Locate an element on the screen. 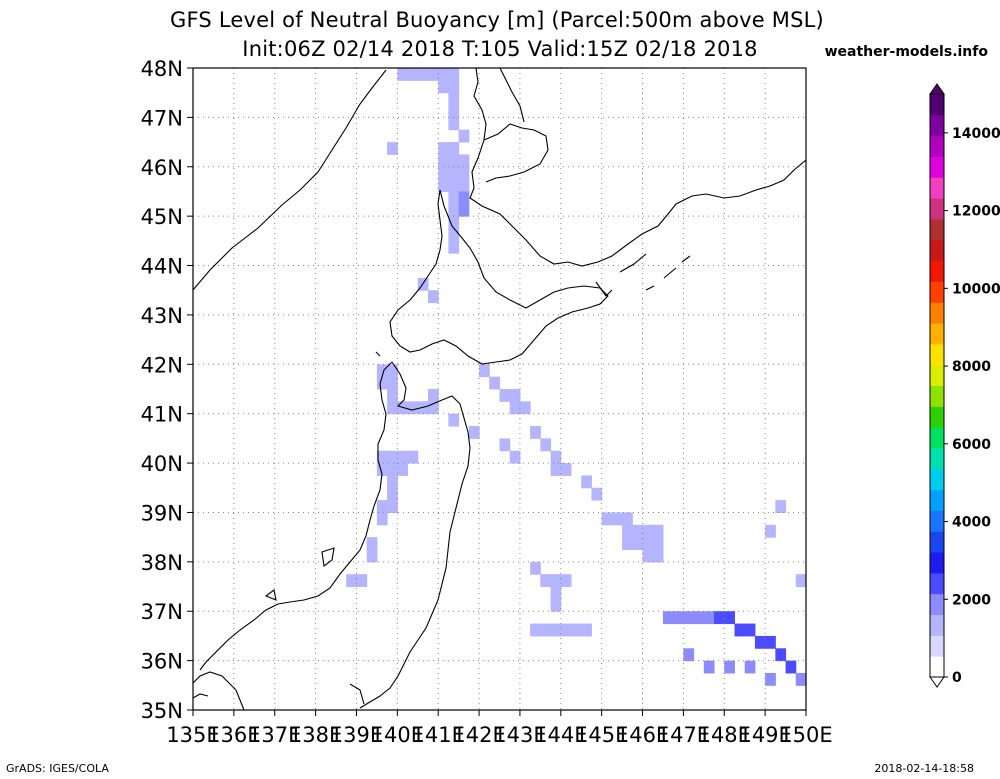  coast-oki is located at coordinates (270, 595).